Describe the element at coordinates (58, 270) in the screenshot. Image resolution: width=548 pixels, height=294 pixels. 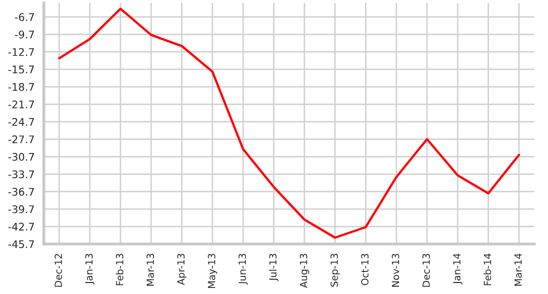
I see `x-tick-label: Dec-12` at that location.